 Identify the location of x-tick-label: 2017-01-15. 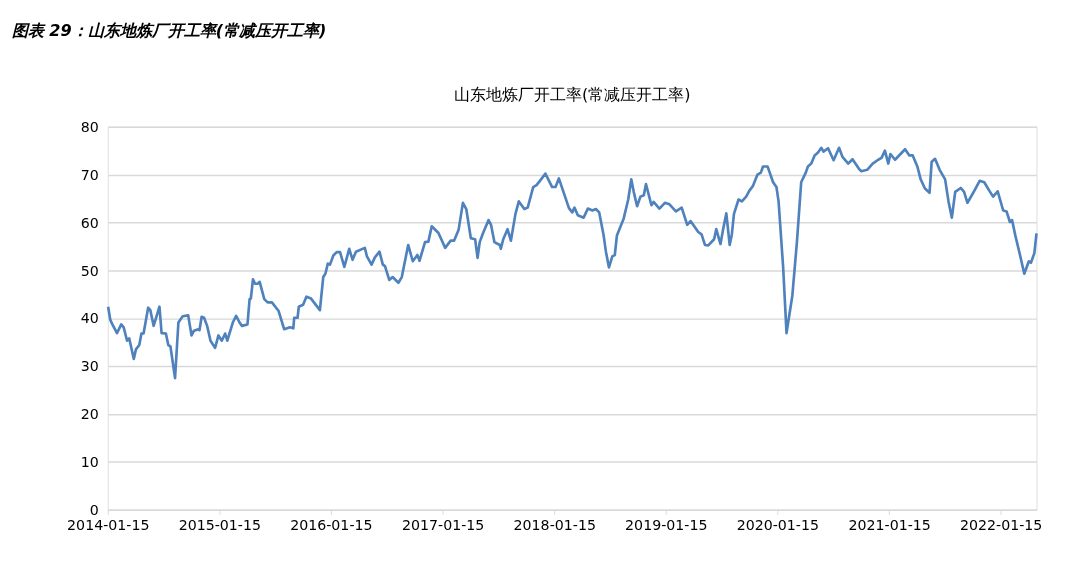
(443, 525).